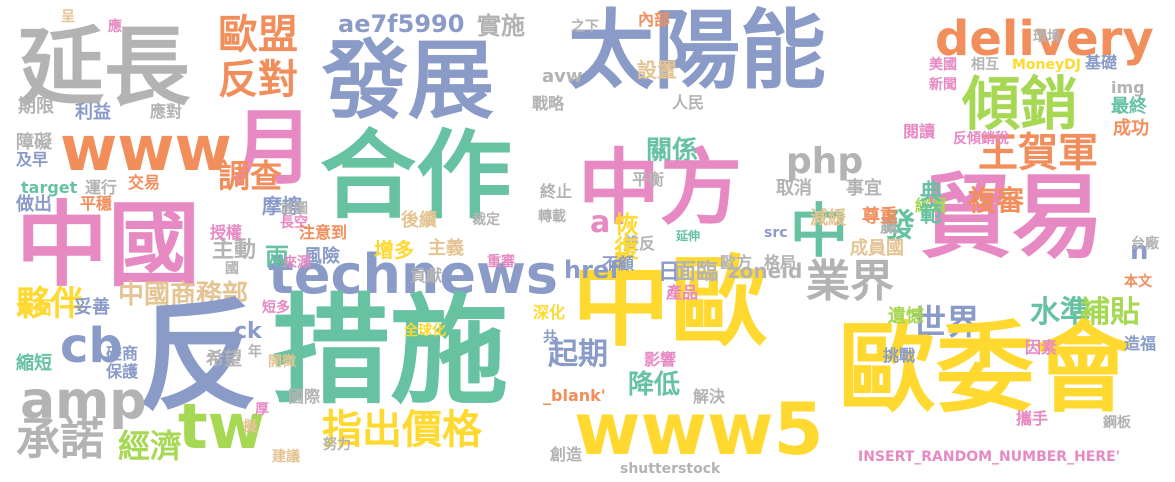 Image resolution: width=1175 pixels, height=482 pixels. I want to click on word-53: 主義, so click(446, 248).